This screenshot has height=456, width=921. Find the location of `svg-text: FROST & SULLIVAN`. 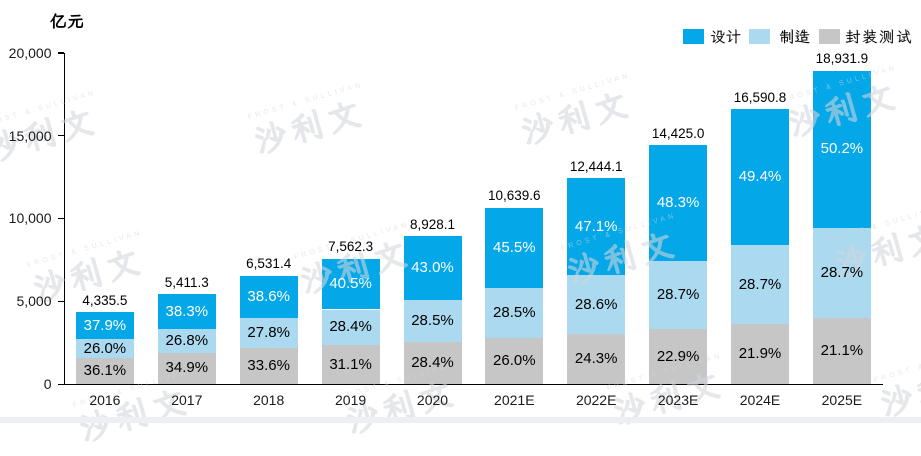

svg-text: FROST & SULLIVAN is located at coordinates (897, 364).